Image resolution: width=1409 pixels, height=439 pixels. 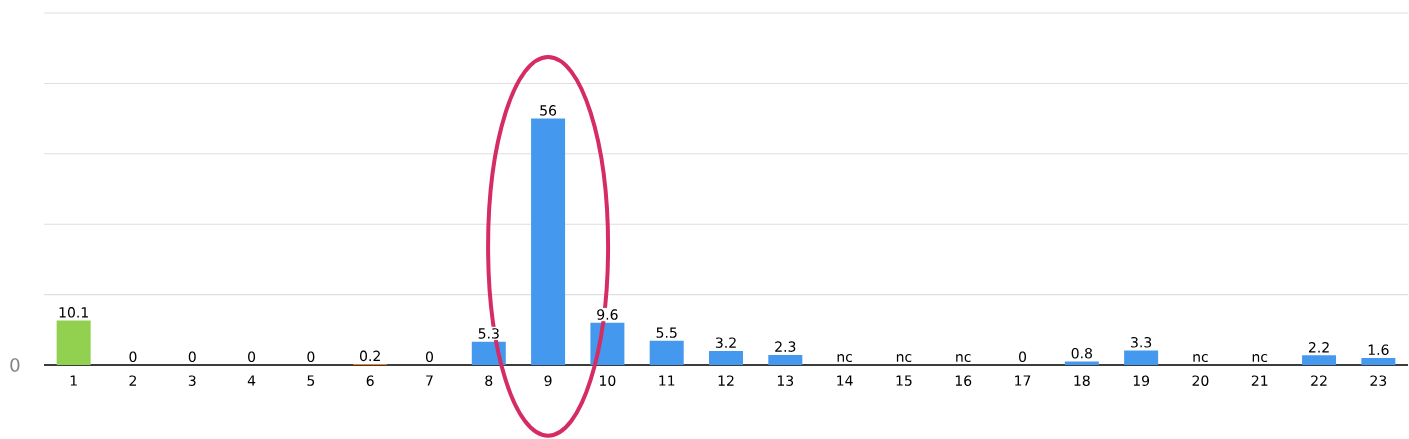 What do you see at coordinates (73, 312) in the screenshot?
I see `data-label: 10.1` at bounding box center [73, 312].